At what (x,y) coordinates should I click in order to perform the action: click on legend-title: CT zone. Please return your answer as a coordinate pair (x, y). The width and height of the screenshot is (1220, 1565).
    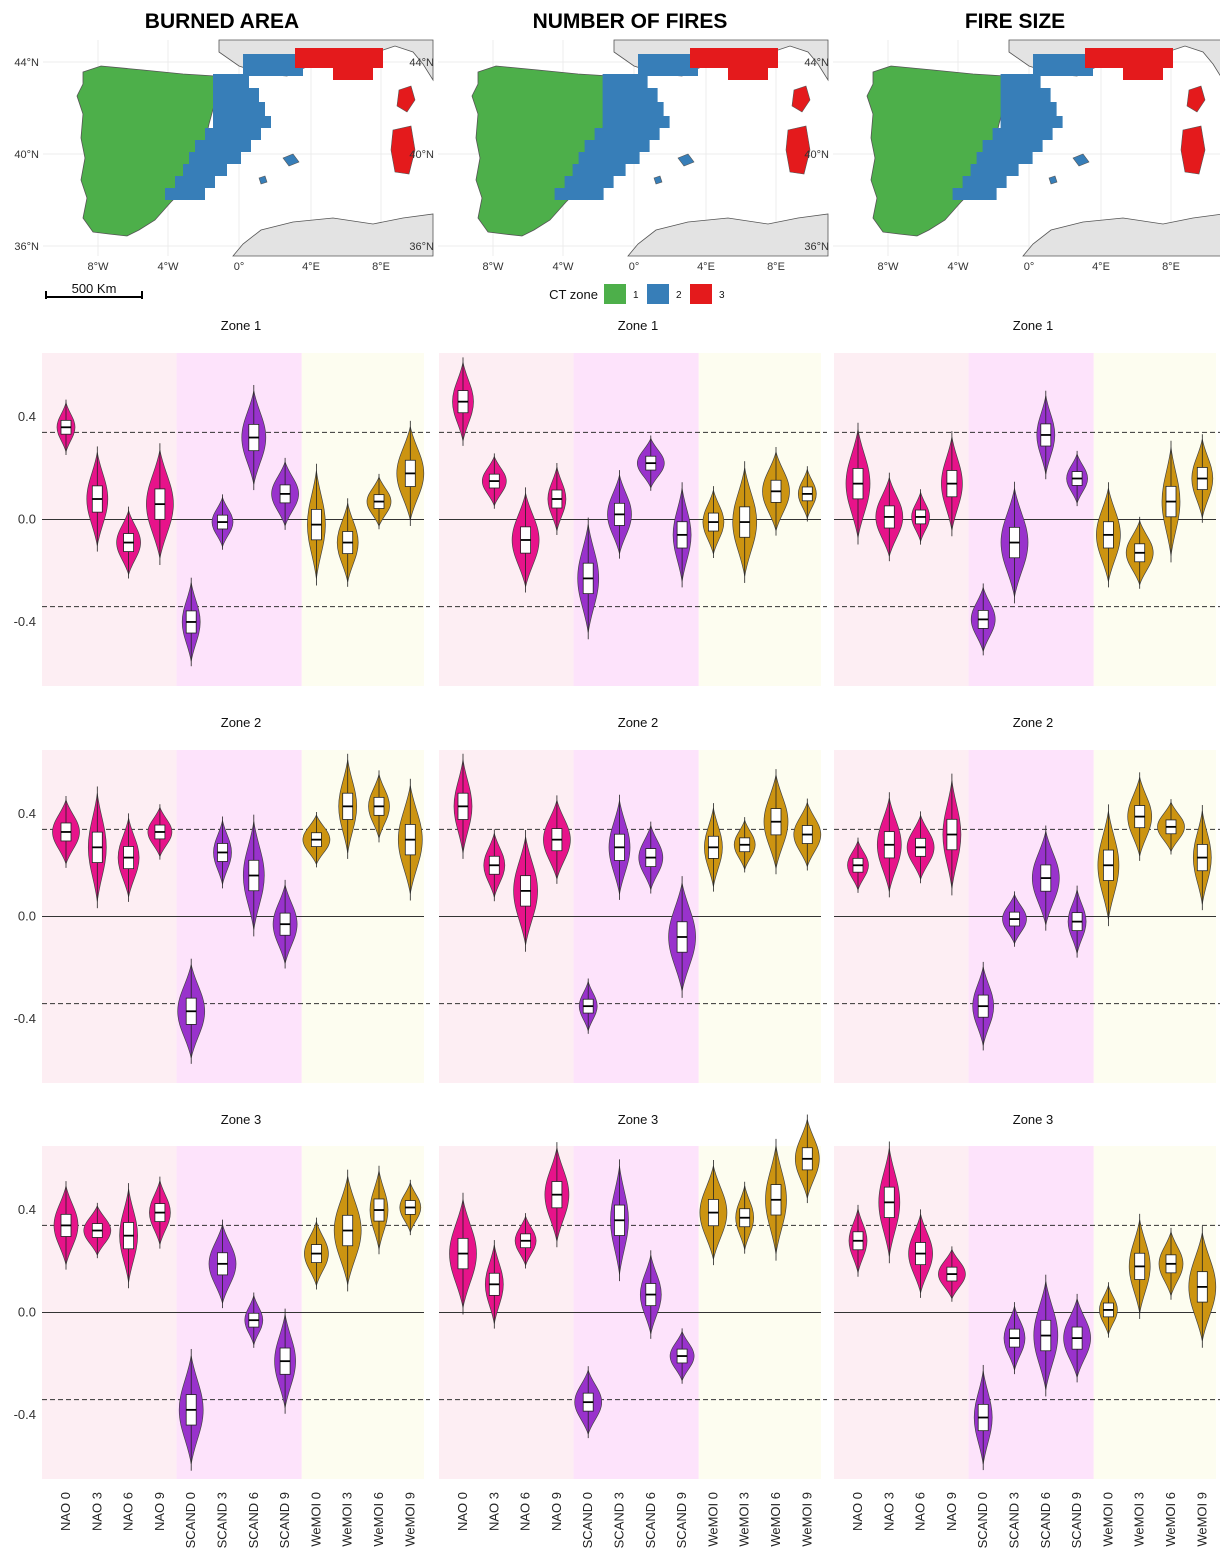
    Looking at the image, I should click on (573, 294).